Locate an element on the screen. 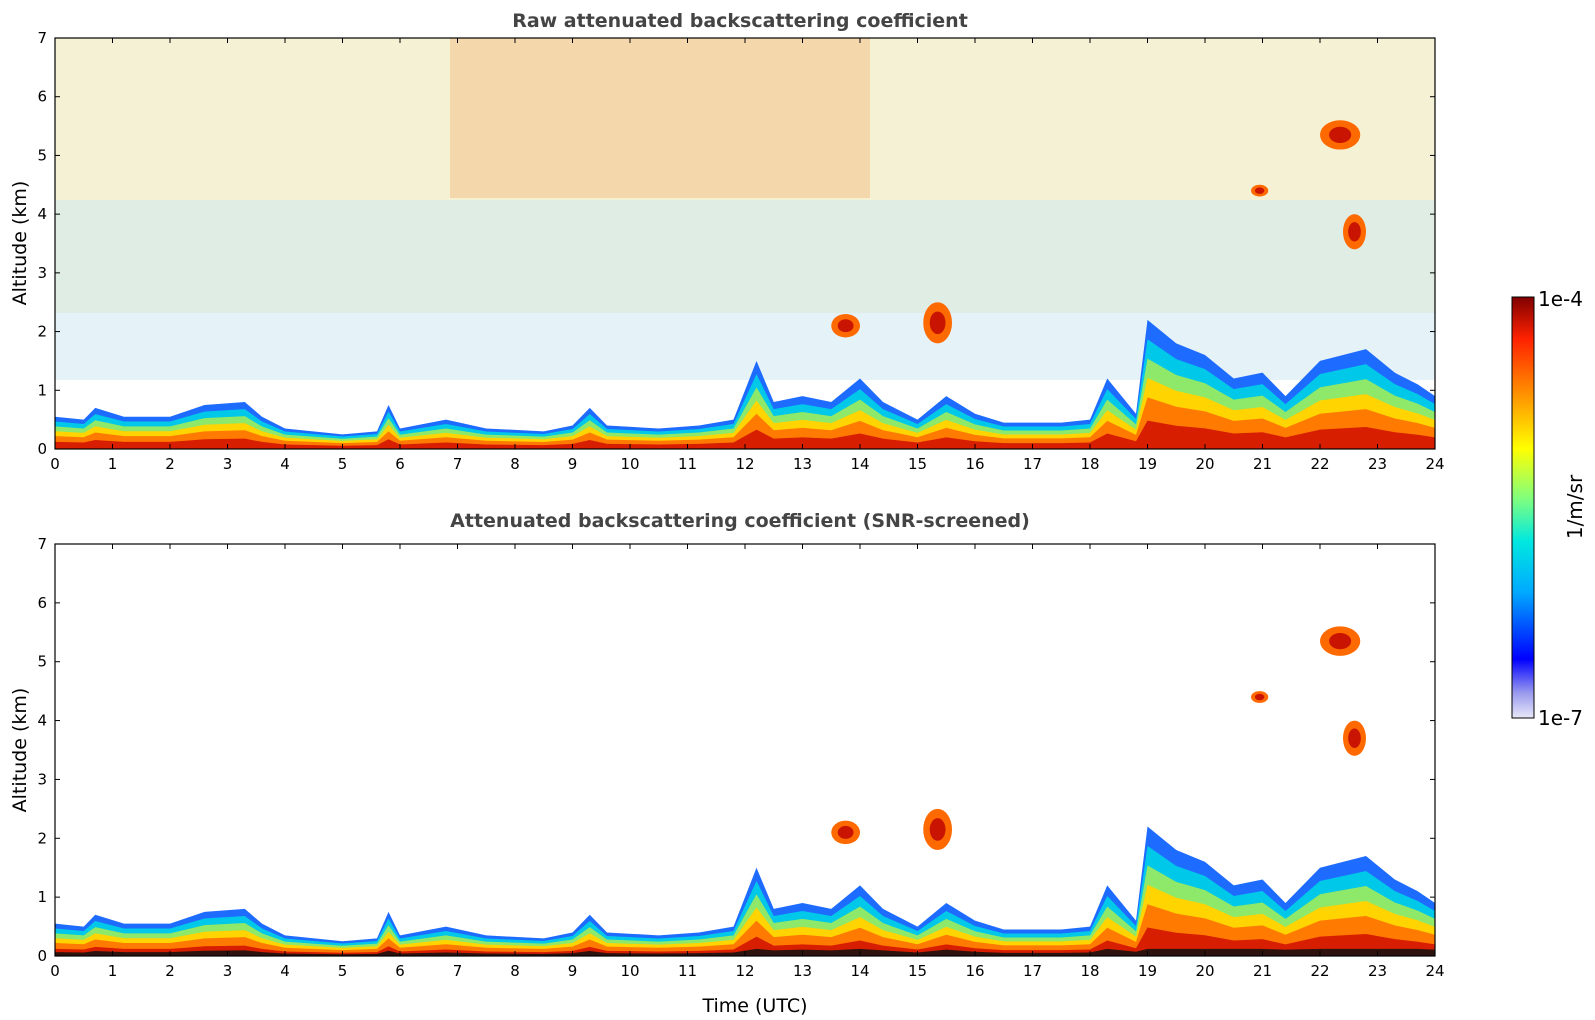 Image resolution: width=1595 pixels, height=1020 pixels. panel-raw-bl-band is located at coordinates (745, 434).